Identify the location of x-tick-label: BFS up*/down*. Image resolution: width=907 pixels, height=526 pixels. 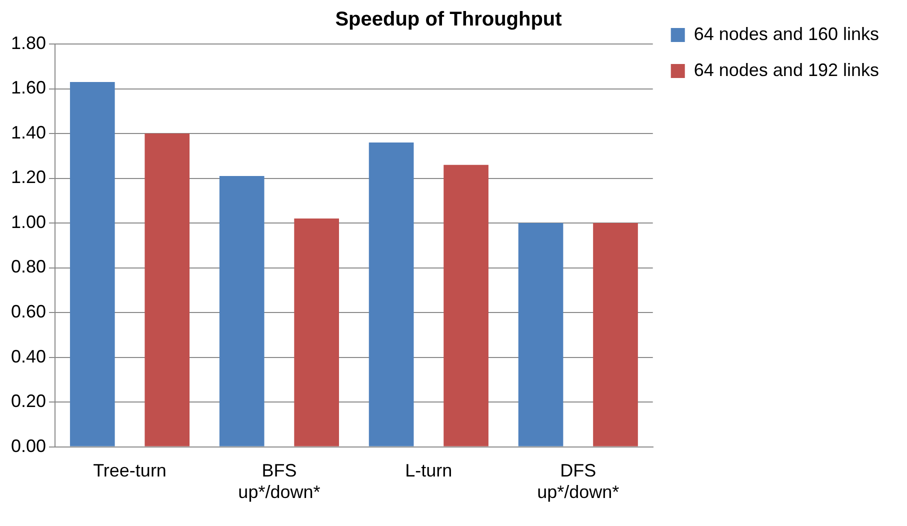
(279, 481).